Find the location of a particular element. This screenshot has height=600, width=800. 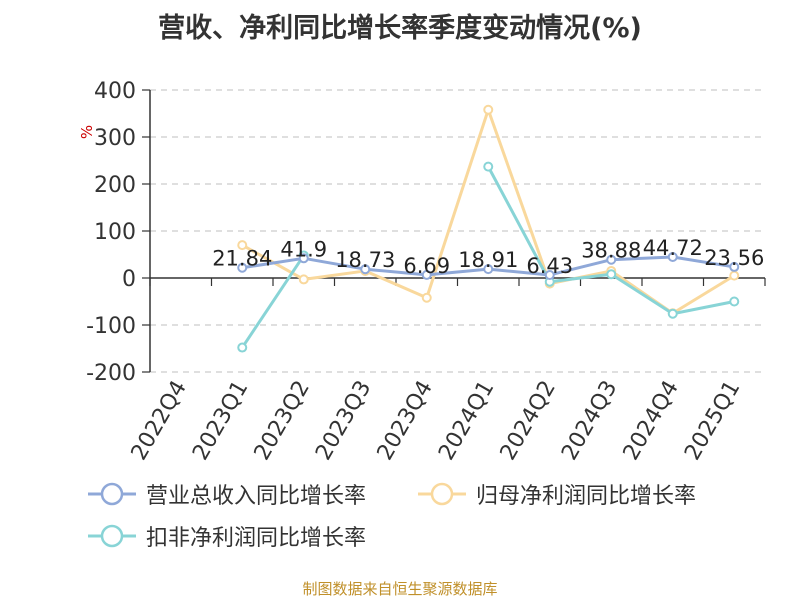

y-tick-label--200: -200 is located at coordinates (111, 373).